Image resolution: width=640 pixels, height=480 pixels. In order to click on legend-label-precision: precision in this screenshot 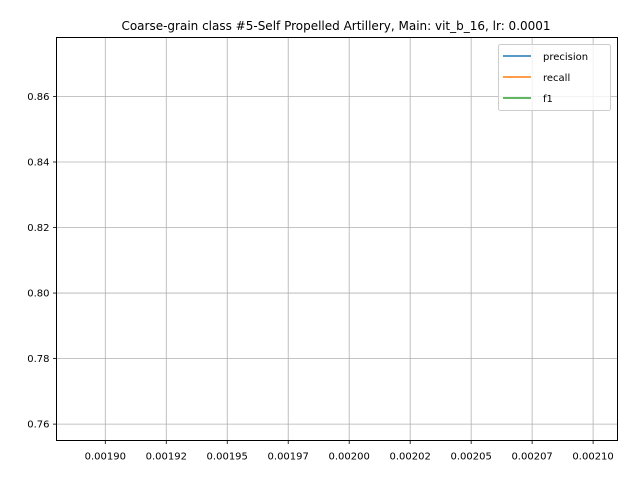, I will do `click(565, 57)`.